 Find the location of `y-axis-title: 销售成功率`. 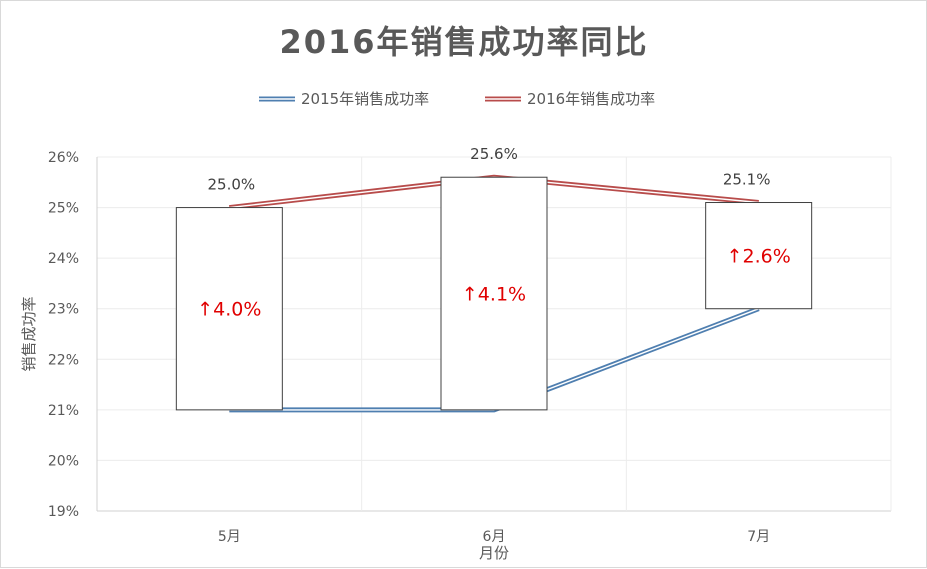

y-axis-title: 销售成功率 is located at coordinates (29, 333).